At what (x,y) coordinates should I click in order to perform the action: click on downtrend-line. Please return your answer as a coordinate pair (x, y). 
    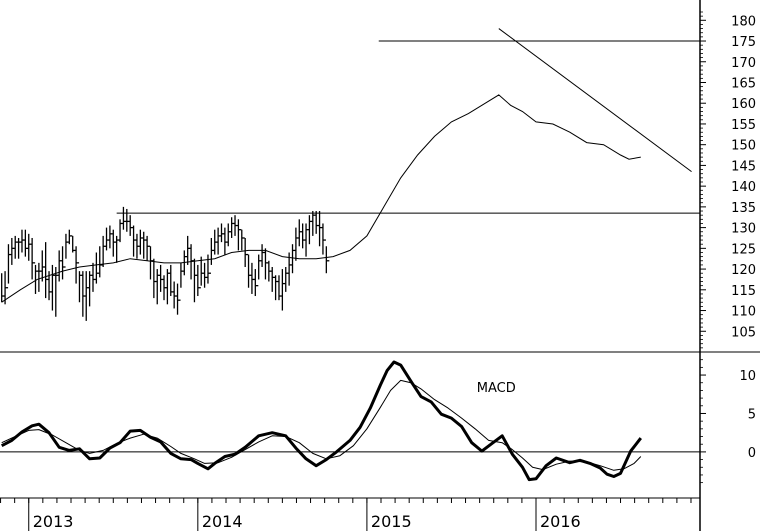
    Looking at the image, I should click on (595, 100).